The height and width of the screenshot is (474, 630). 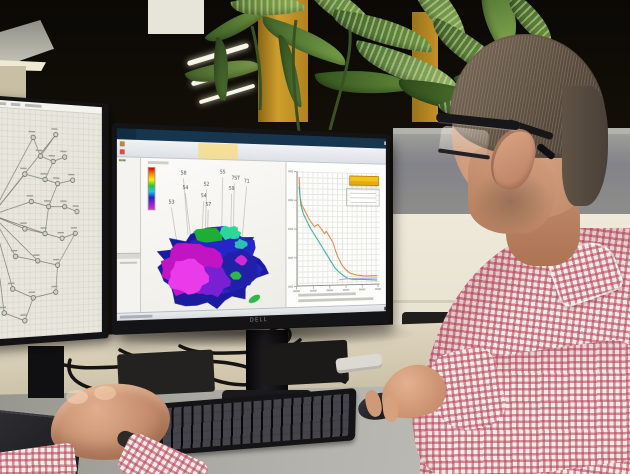 I want to click on left-monitor, so click(x=54, y=221).